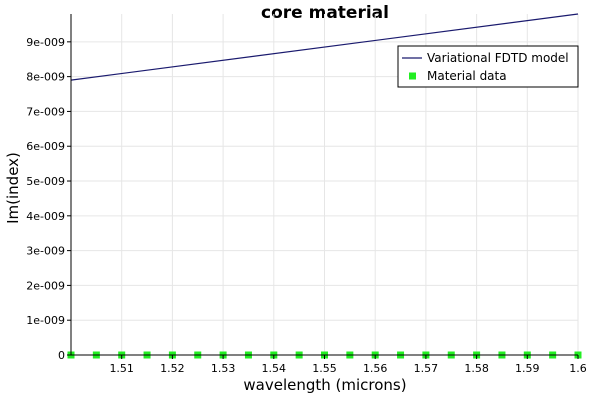  I want to click on x-tick-label: 1.59, so click(527, 368).